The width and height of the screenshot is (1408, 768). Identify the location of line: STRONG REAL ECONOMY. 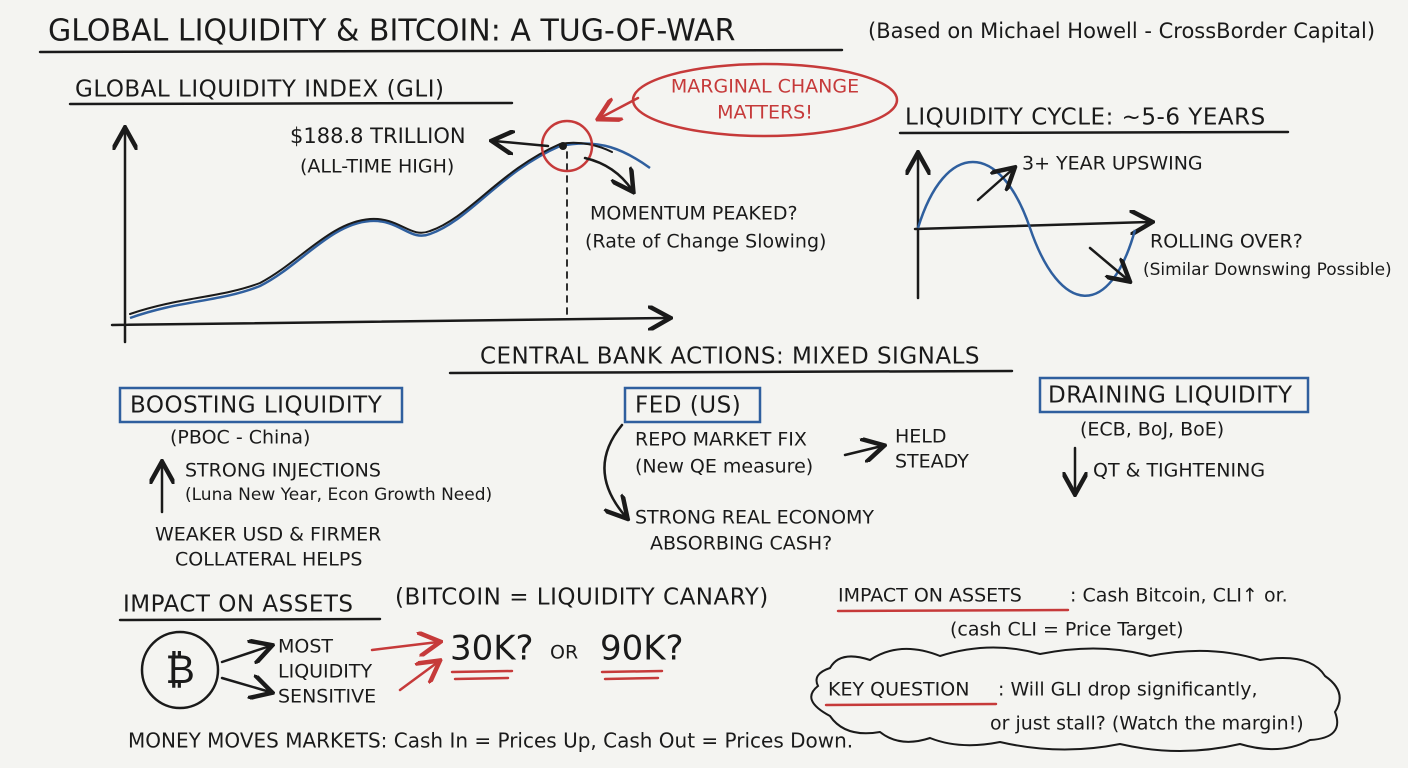
(754, 518).